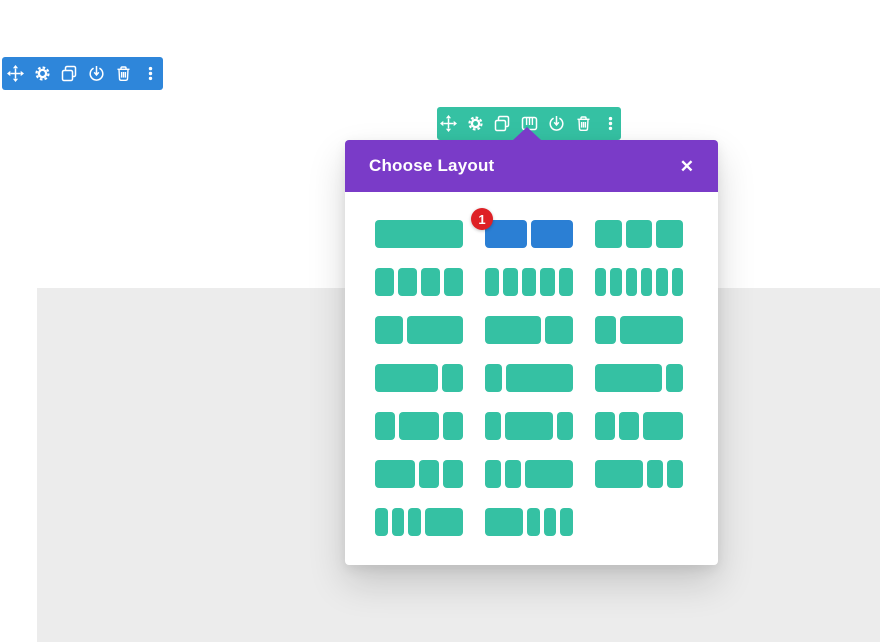  I want to click on modal-notch, so click(527, 133).